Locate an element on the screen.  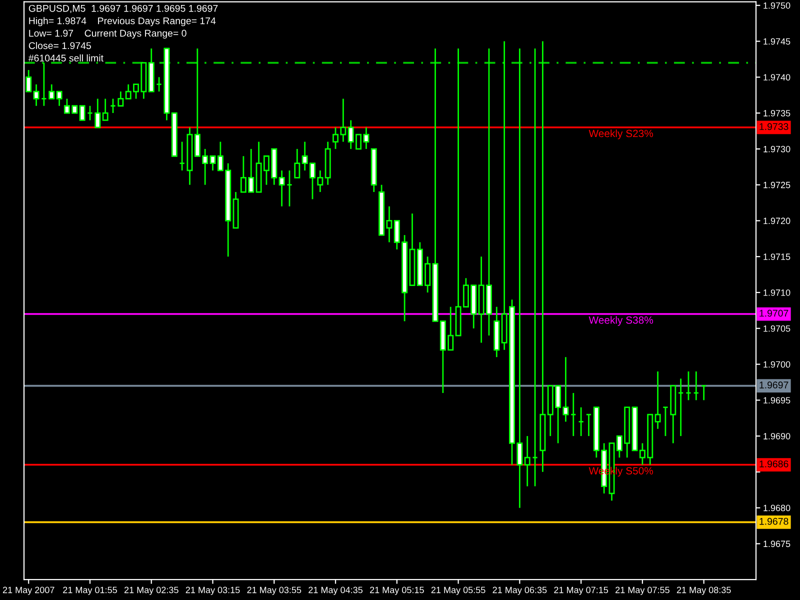
y-tick-label: 1.9725 is located at coordinates (777, 185).